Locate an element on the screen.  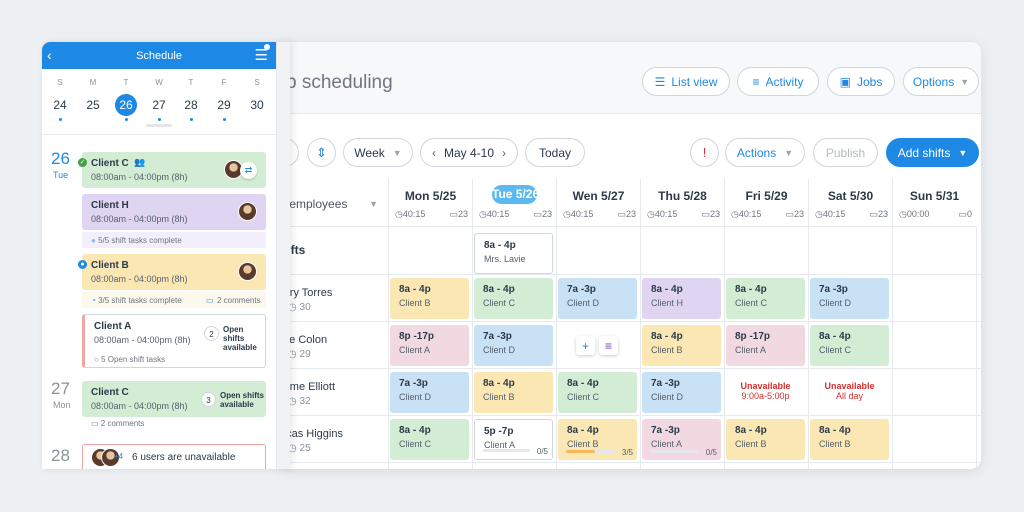
day-column-header: Sun 5/31 ◷00:00 ▭0 is located at coordinates (934, 203).